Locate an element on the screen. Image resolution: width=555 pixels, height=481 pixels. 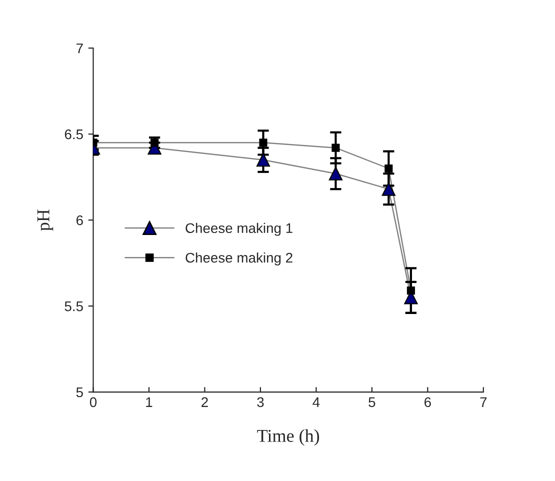
x-tick-label: 7 is located at coordinates (483, 402).